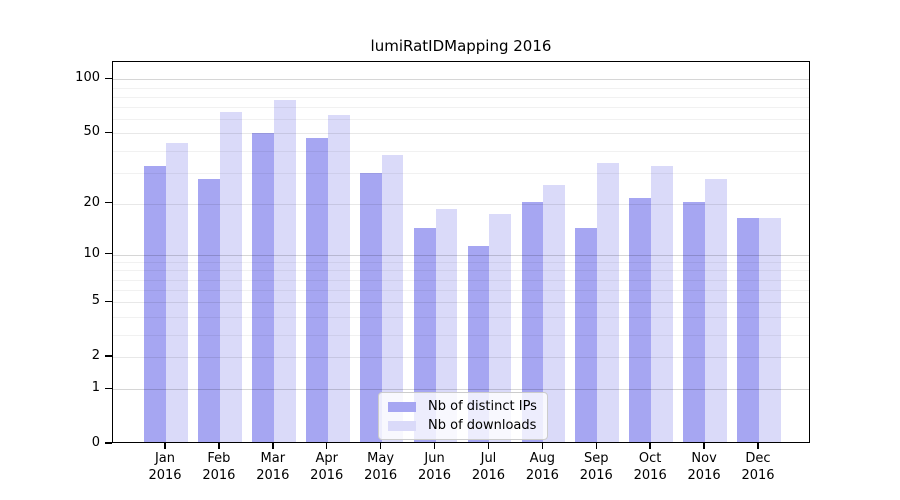 The image size is (900, 500). I want to click on x-tick-label-oct: Oct 2016, so click(650, 467).